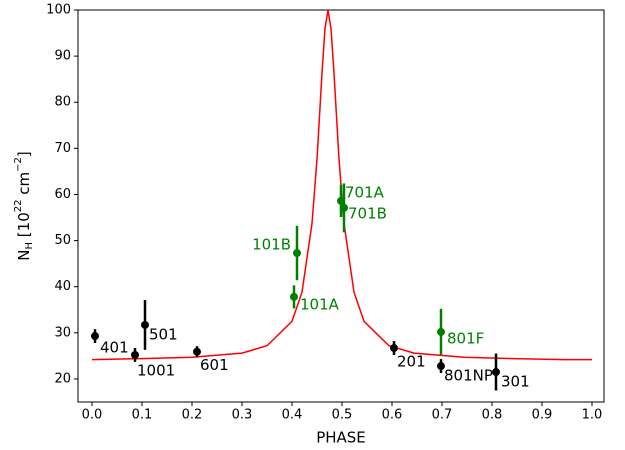  Describe the element at coordinates (62, 378) in the screenshot. I see `y-tick-label: 20` at that location.